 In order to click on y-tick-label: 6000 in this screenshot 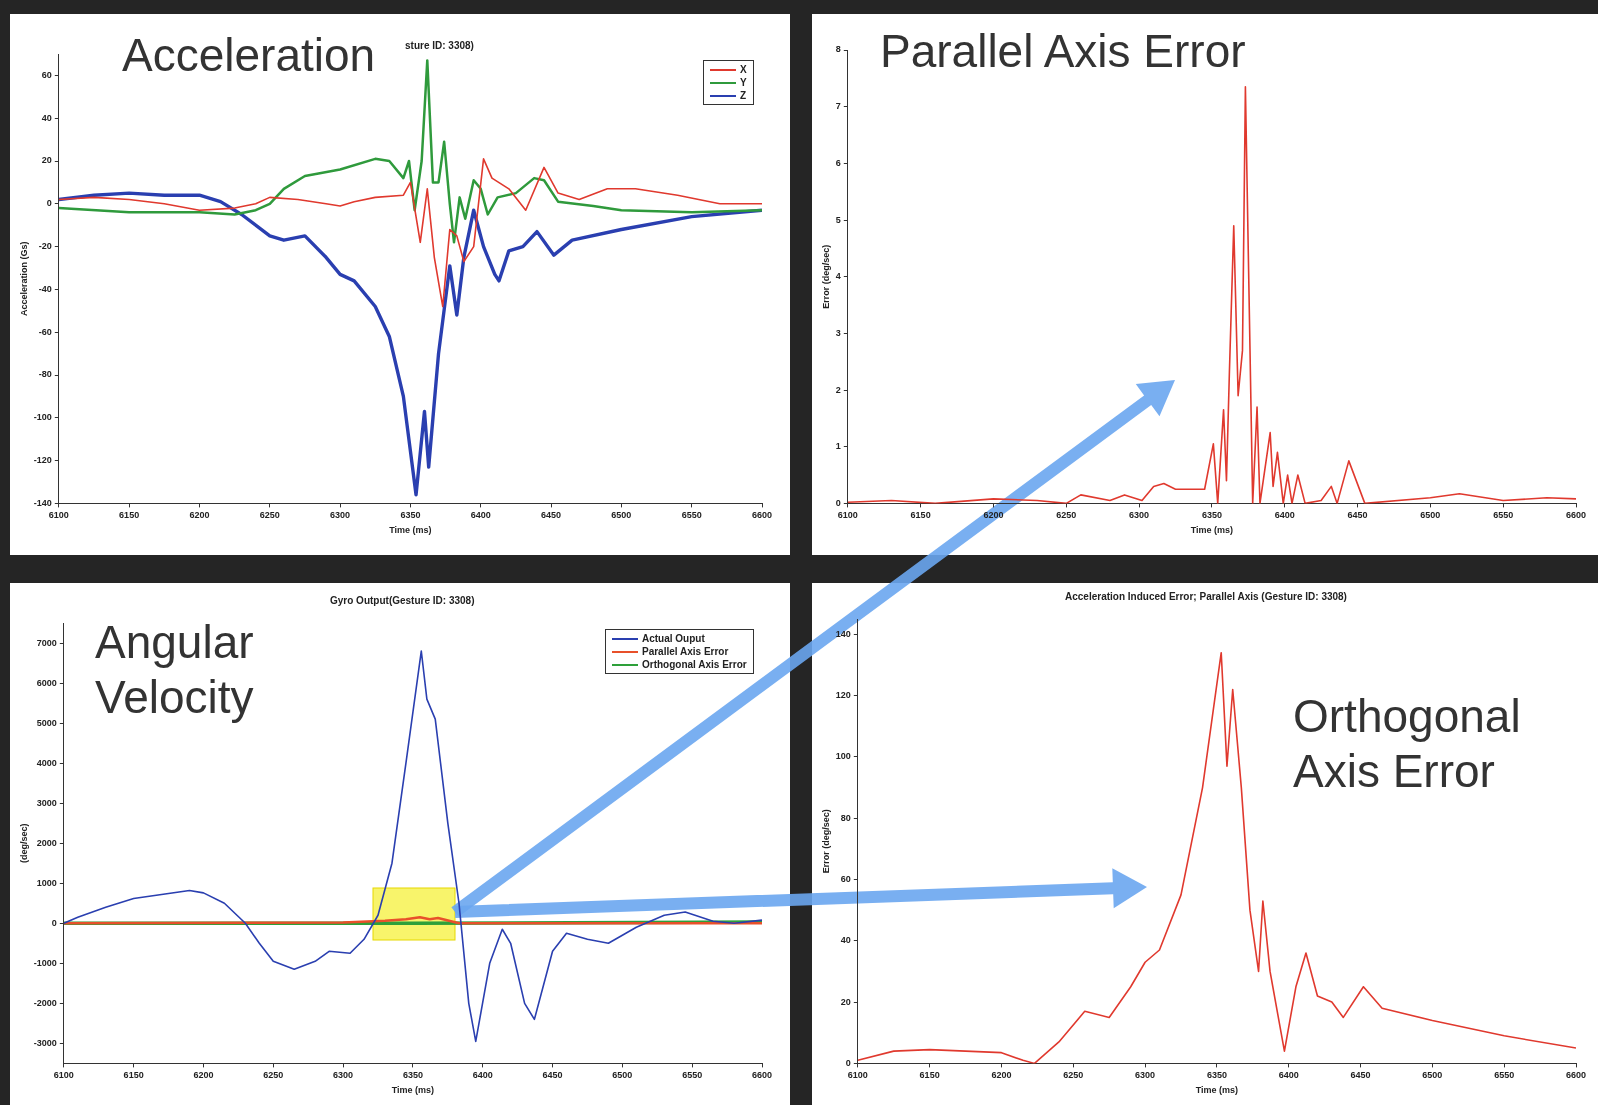, I will do `click(46, 682)`.